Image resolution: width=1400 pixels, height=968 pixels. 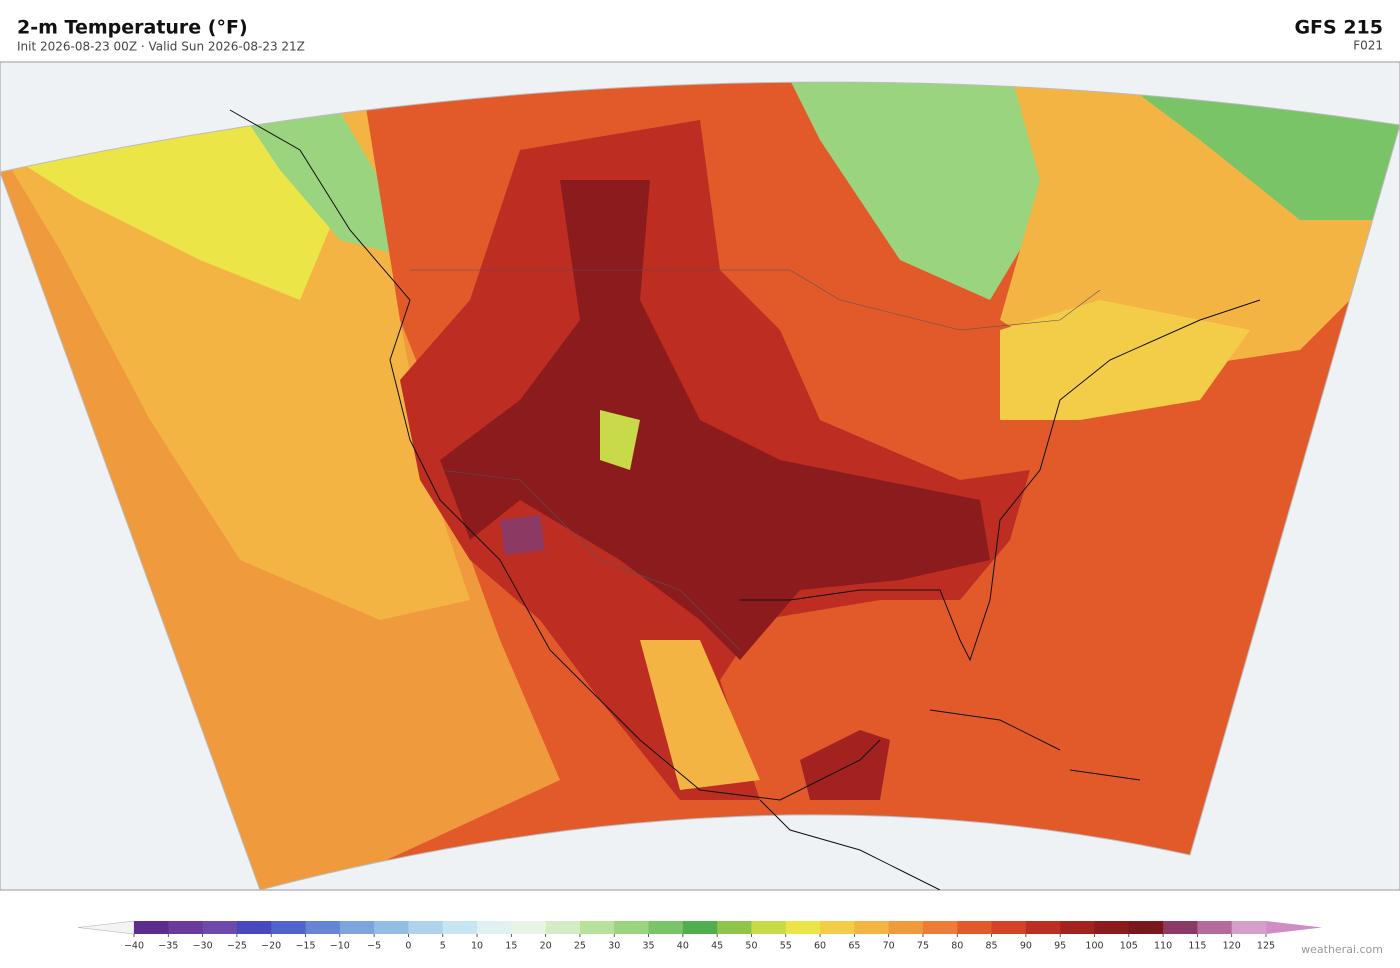 What do you see at coordinates (203, 946) in the screenshot?
I see `colorbar-tick-label: −30` at bounding box center [203, 946].